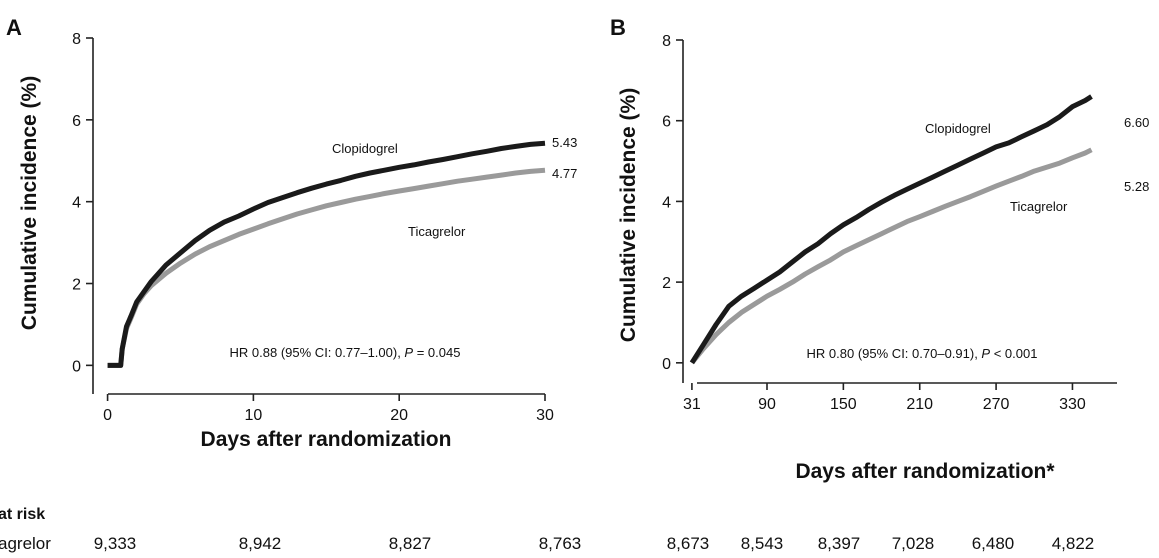 The height and width of the screenshot is (558, 1159). I want to click on panel-a-end-value-clopidogrel: 5.43, so click(564, 142).